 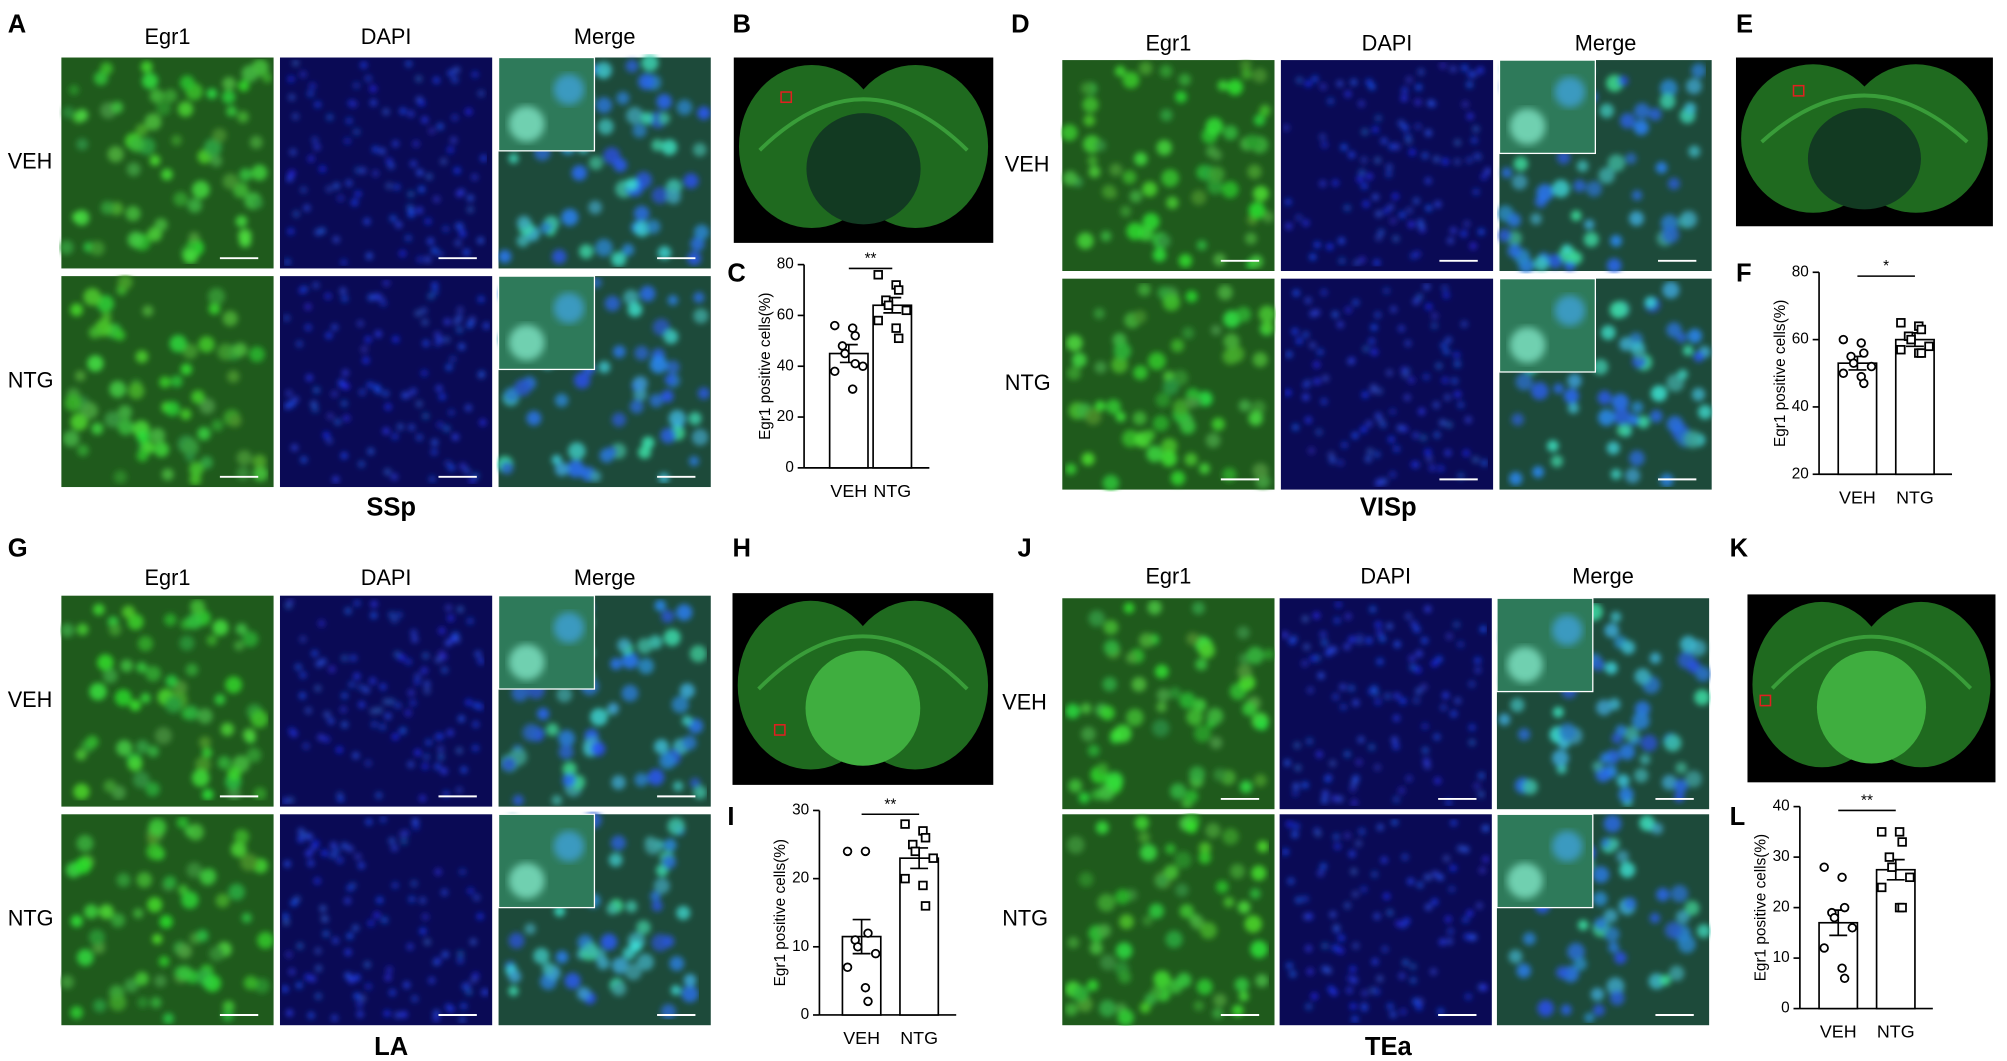 I want to click on panel-letter: E, so click(x=1744, y=24).